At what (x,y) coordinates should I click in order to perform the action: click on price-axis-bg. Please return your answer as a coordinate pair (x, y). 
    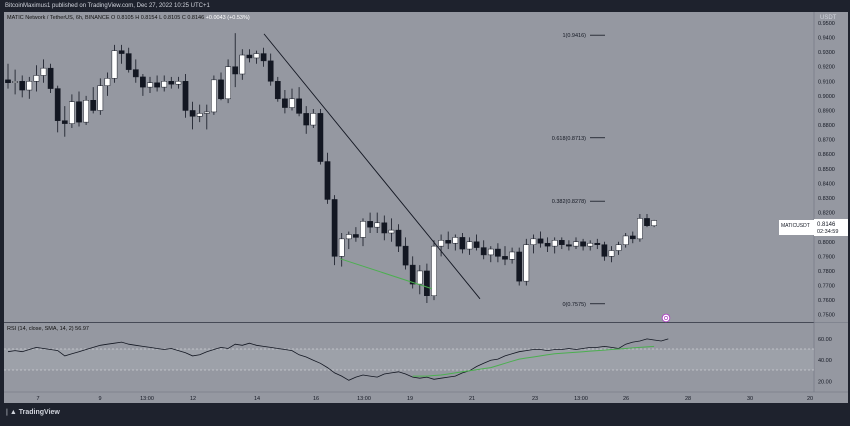
    Looking at the image, I should click on (831, 202).